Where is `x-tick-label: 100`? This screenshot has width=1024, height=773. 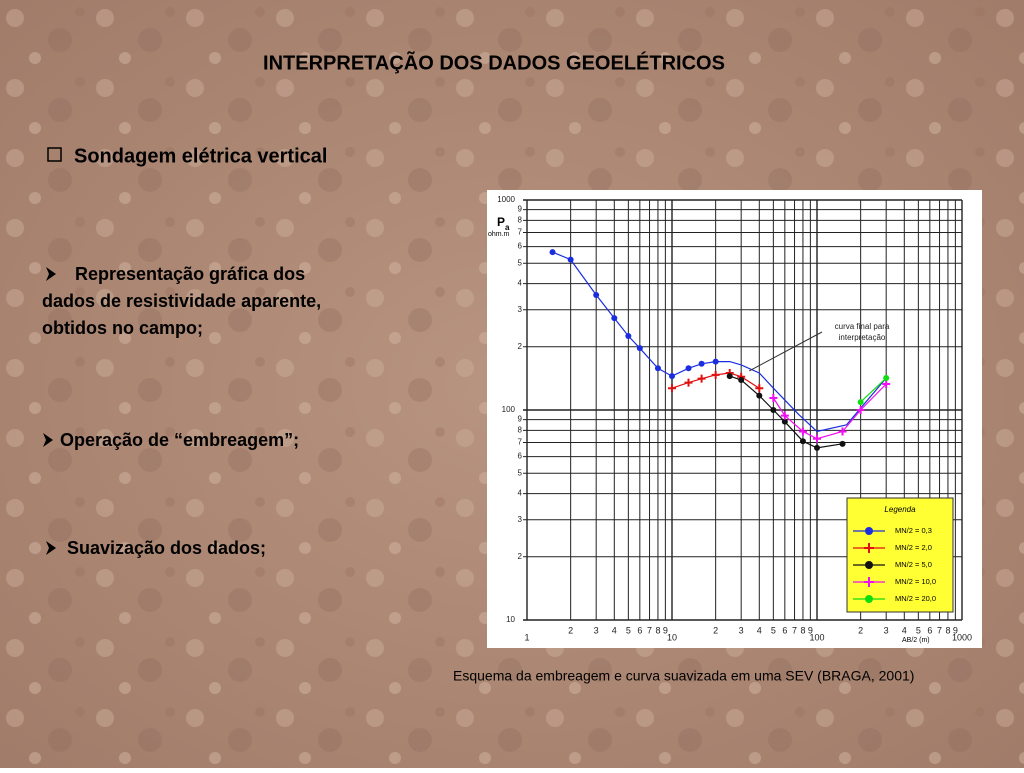 x-tick-label: 100 is located at coordinates (816, 637).